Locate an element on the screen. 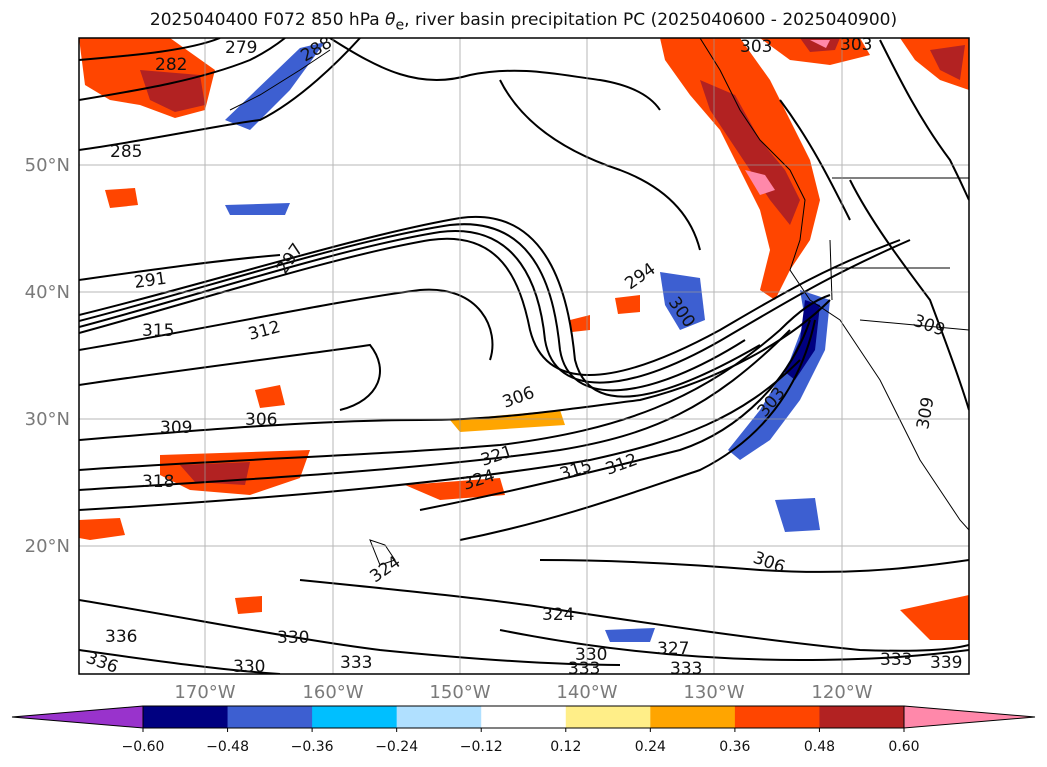  colorbar-tick-label: 0.60 is located at coordinates (903, 747).